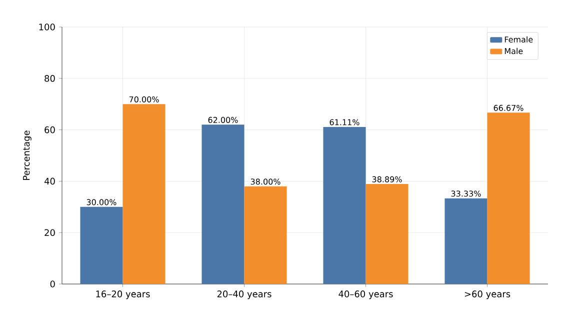 The height and width of the screenshot is (327, 577). Describe the element at coordinates (49, 232) in the screenshot. I see `y-tick-label: 20` at that location.